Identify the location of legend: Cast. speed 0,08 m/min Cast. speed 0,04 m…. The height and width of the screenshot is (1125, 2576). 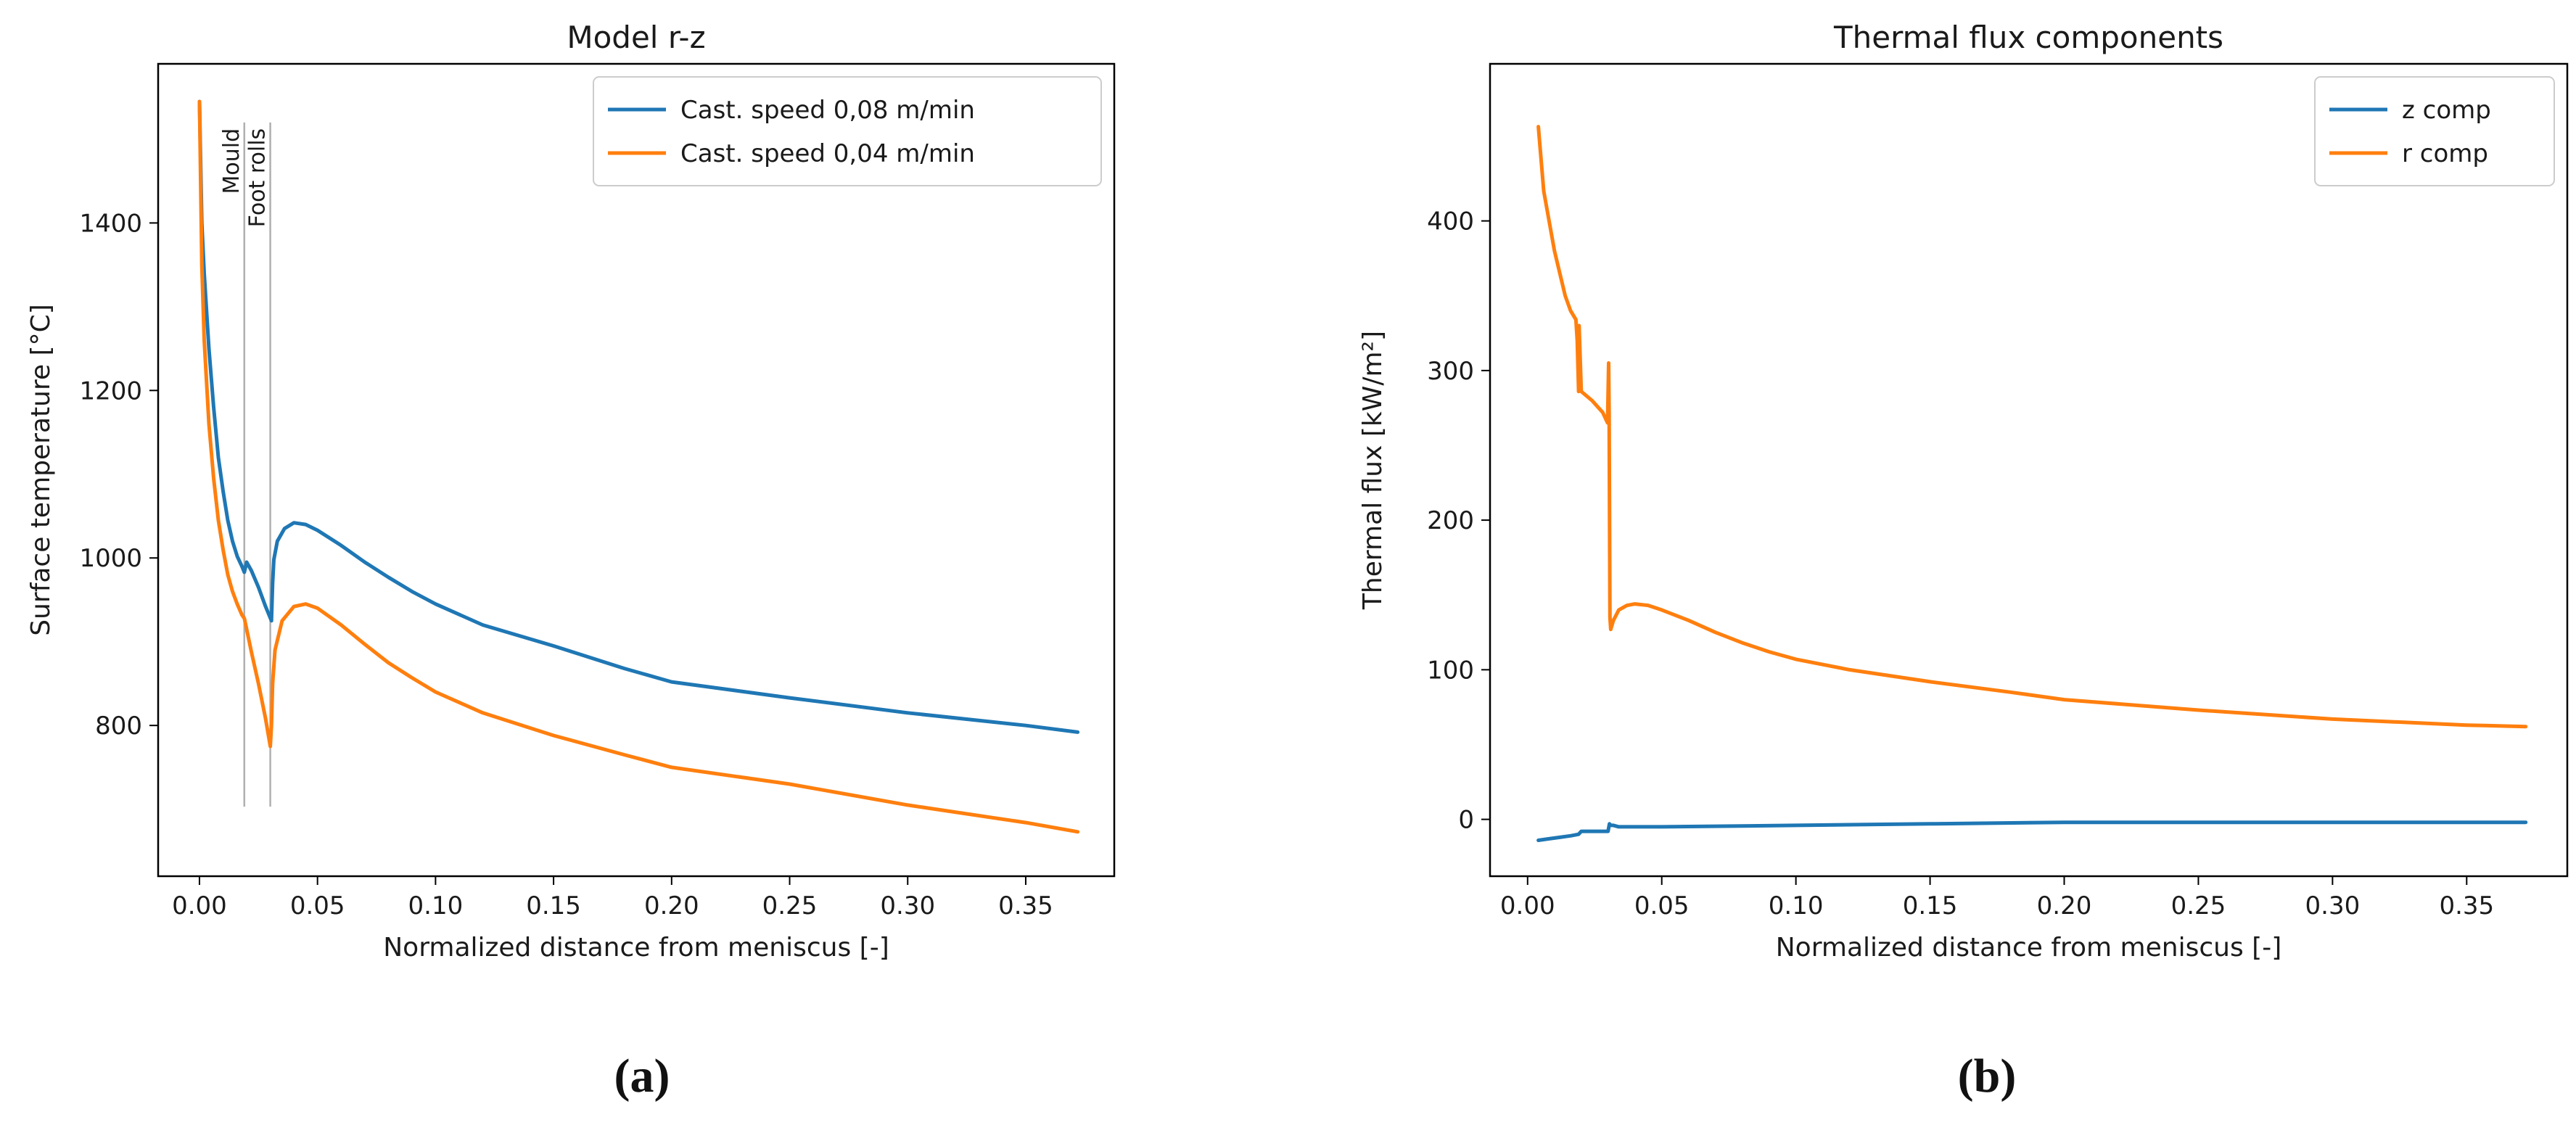
(847, 131).